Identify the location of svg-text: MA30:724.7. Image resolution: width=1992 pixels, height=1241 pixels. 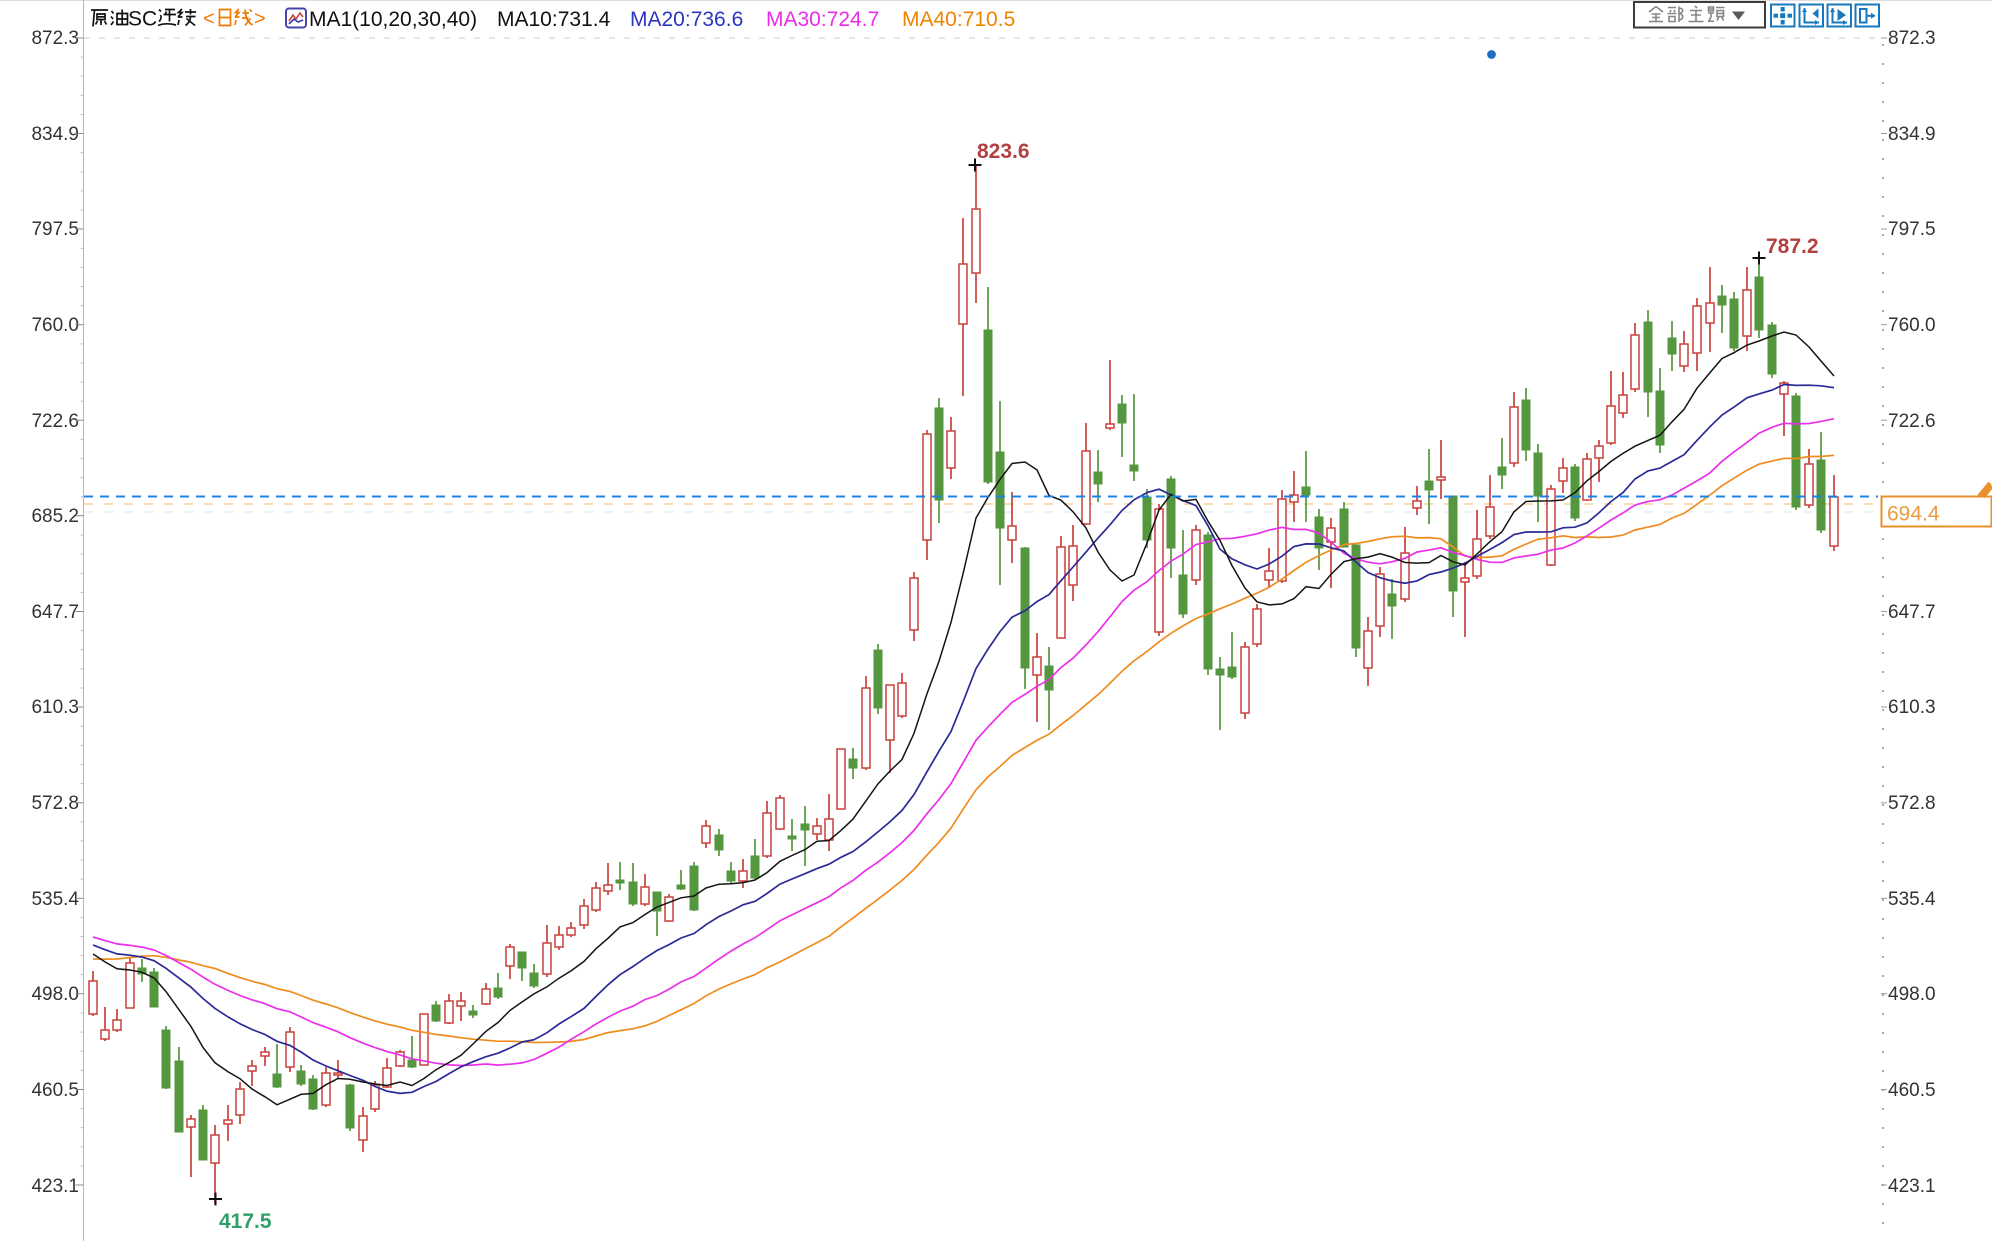
(822, 19).